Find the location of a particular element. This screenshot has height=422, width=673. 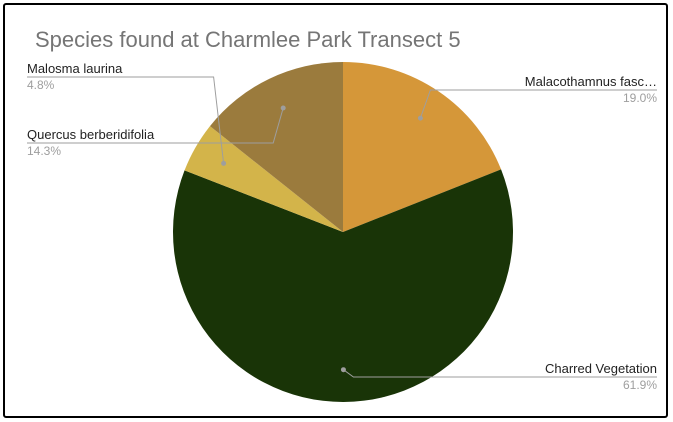

slice-label-quercus-berberidifolia: Quercus berberidifolia is located at coordinates (91, 134).